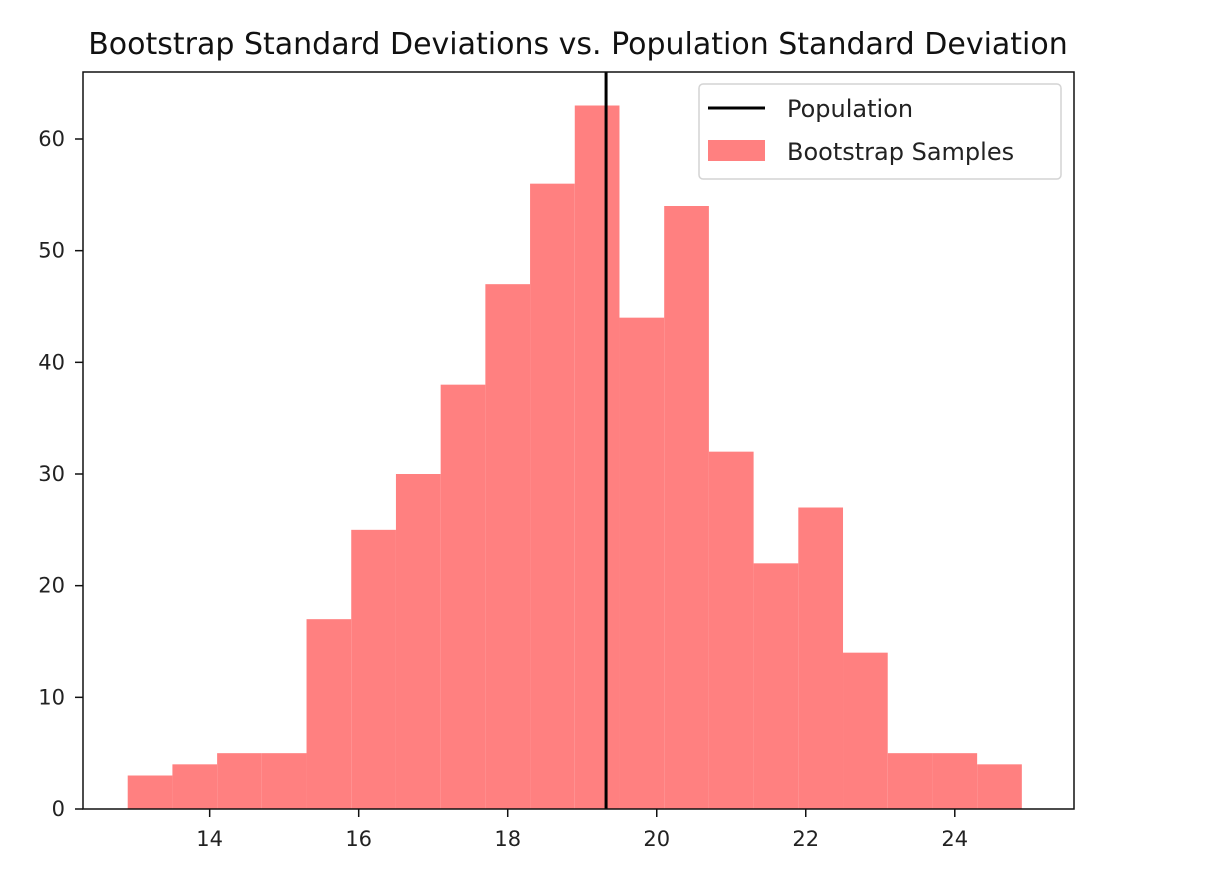 This screenshot has width=1210, height=874. I want to click on legend-bootstrap-swatch, so click(736, 150).